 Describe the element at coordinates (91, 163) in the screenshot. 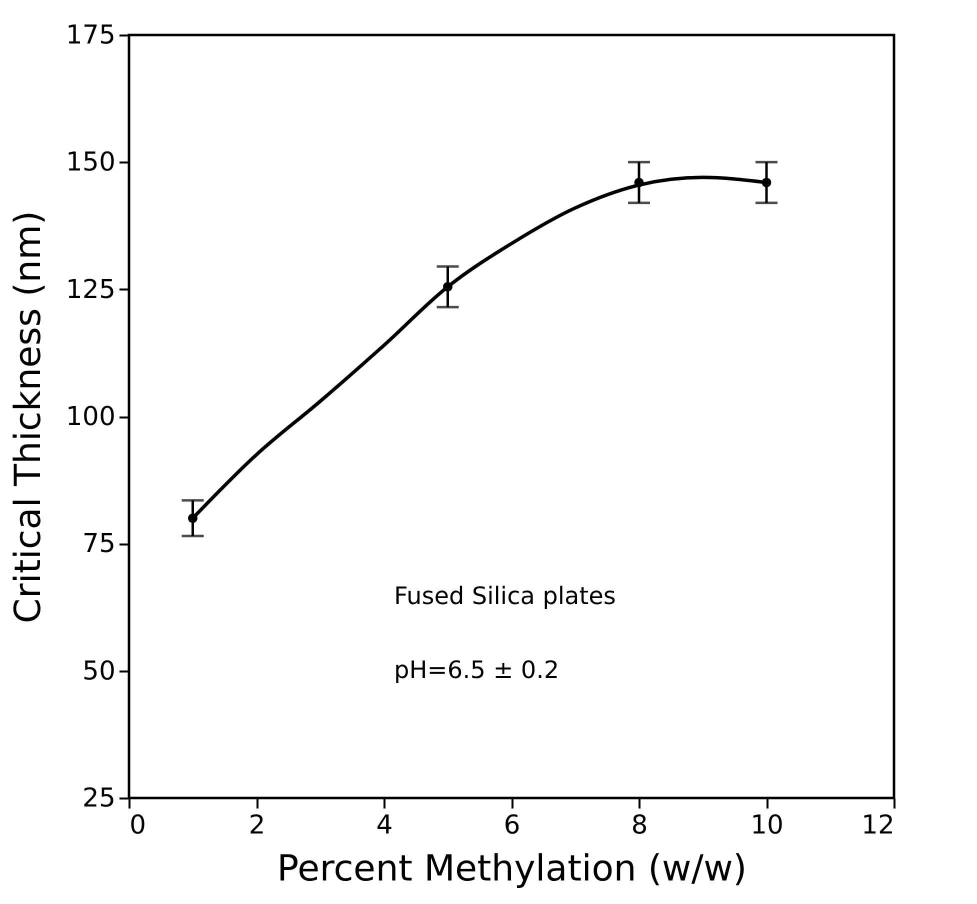

I see `y-tick-label: 150` at that location.